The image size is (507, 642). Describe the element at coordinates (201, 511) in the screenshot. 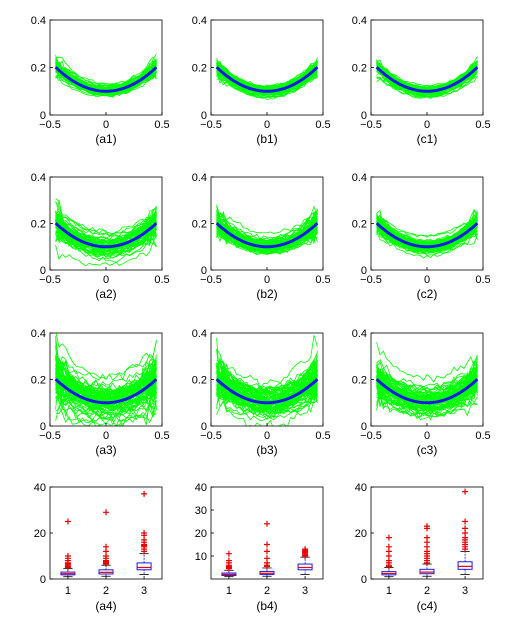

I see `y-tick-label: 30` at that location.